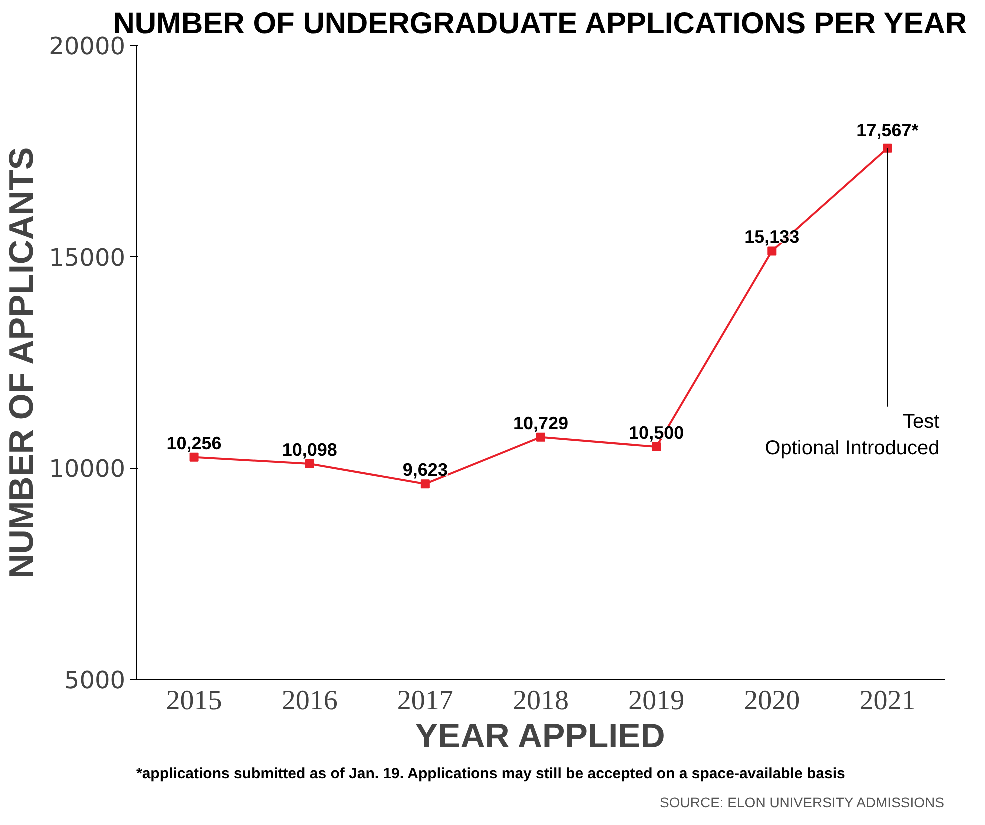 Image resolution: width=985 pixels, height=825 pixels. What do you see at coordinates (425, 470) in the screenshot?
I see `data-label: 9,623` at bounding box center [425, 470].